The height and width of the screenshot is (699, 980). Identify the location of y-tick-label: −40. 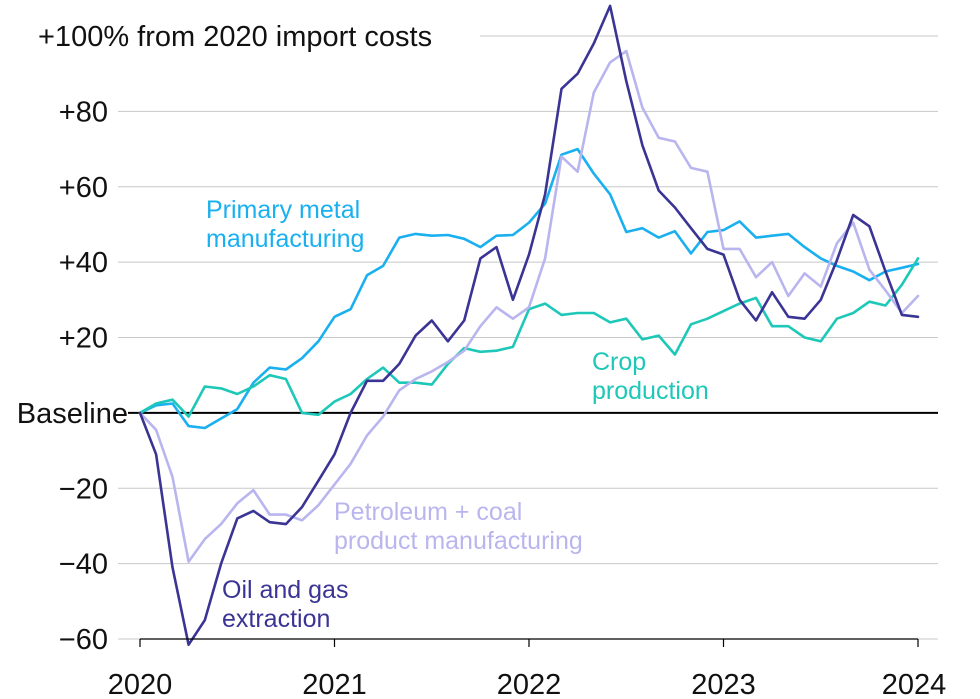
(83, 565).